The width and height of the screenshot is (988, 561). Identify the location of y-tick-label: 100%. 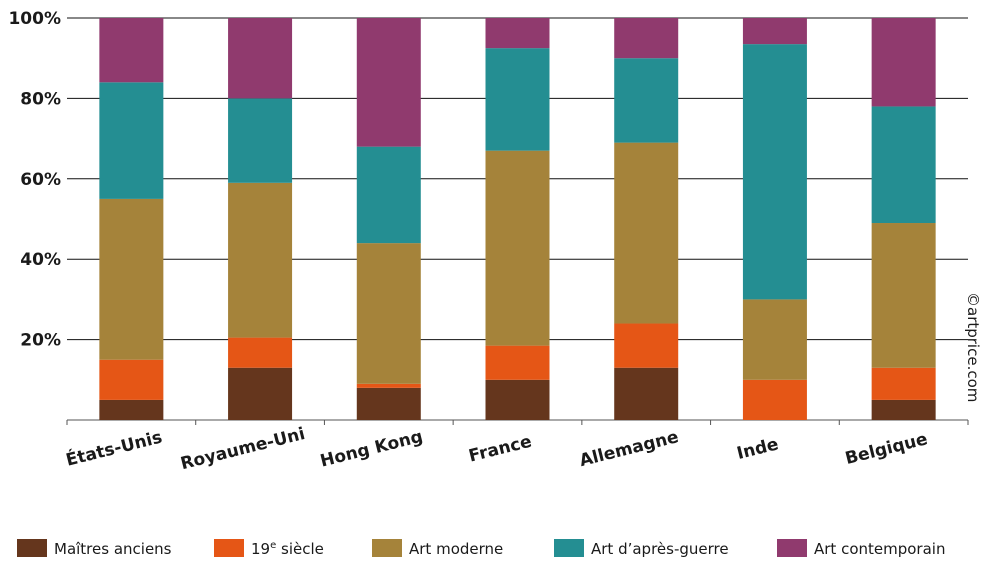
(34, 19).